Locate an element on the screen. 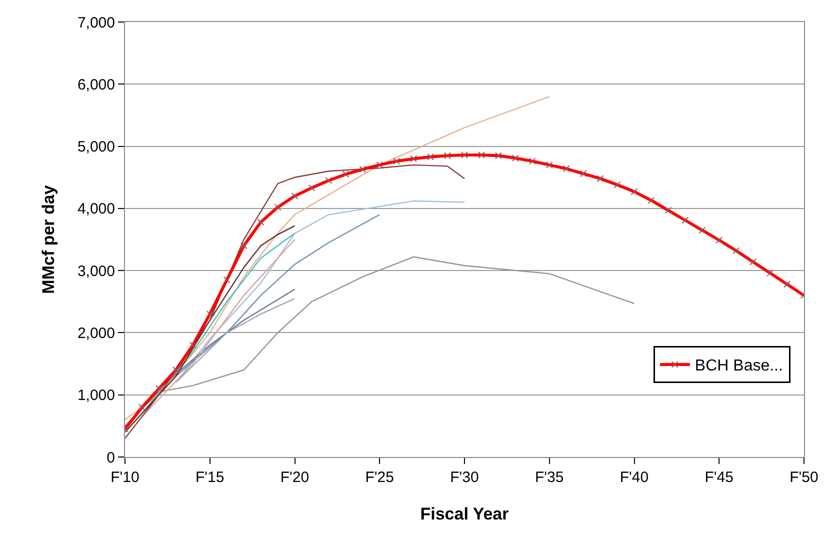 Image resolution: width=830 pixels, height=534 pixels. x-axis-title: Fiscal Year is located at coordinates (465, 514).